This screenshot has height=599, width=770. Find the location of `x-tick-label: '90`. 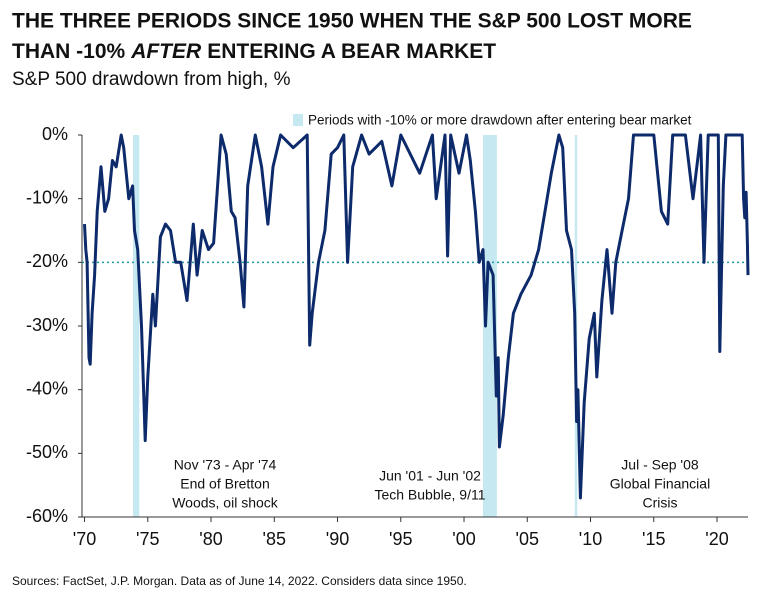

x-tick-label: '90 is located at coordinates (337, 539).